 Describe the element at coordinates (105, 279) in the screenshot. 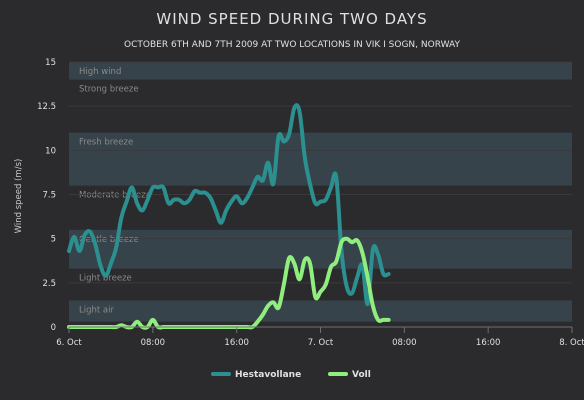

I see `band-label: Light breeze` at that location.